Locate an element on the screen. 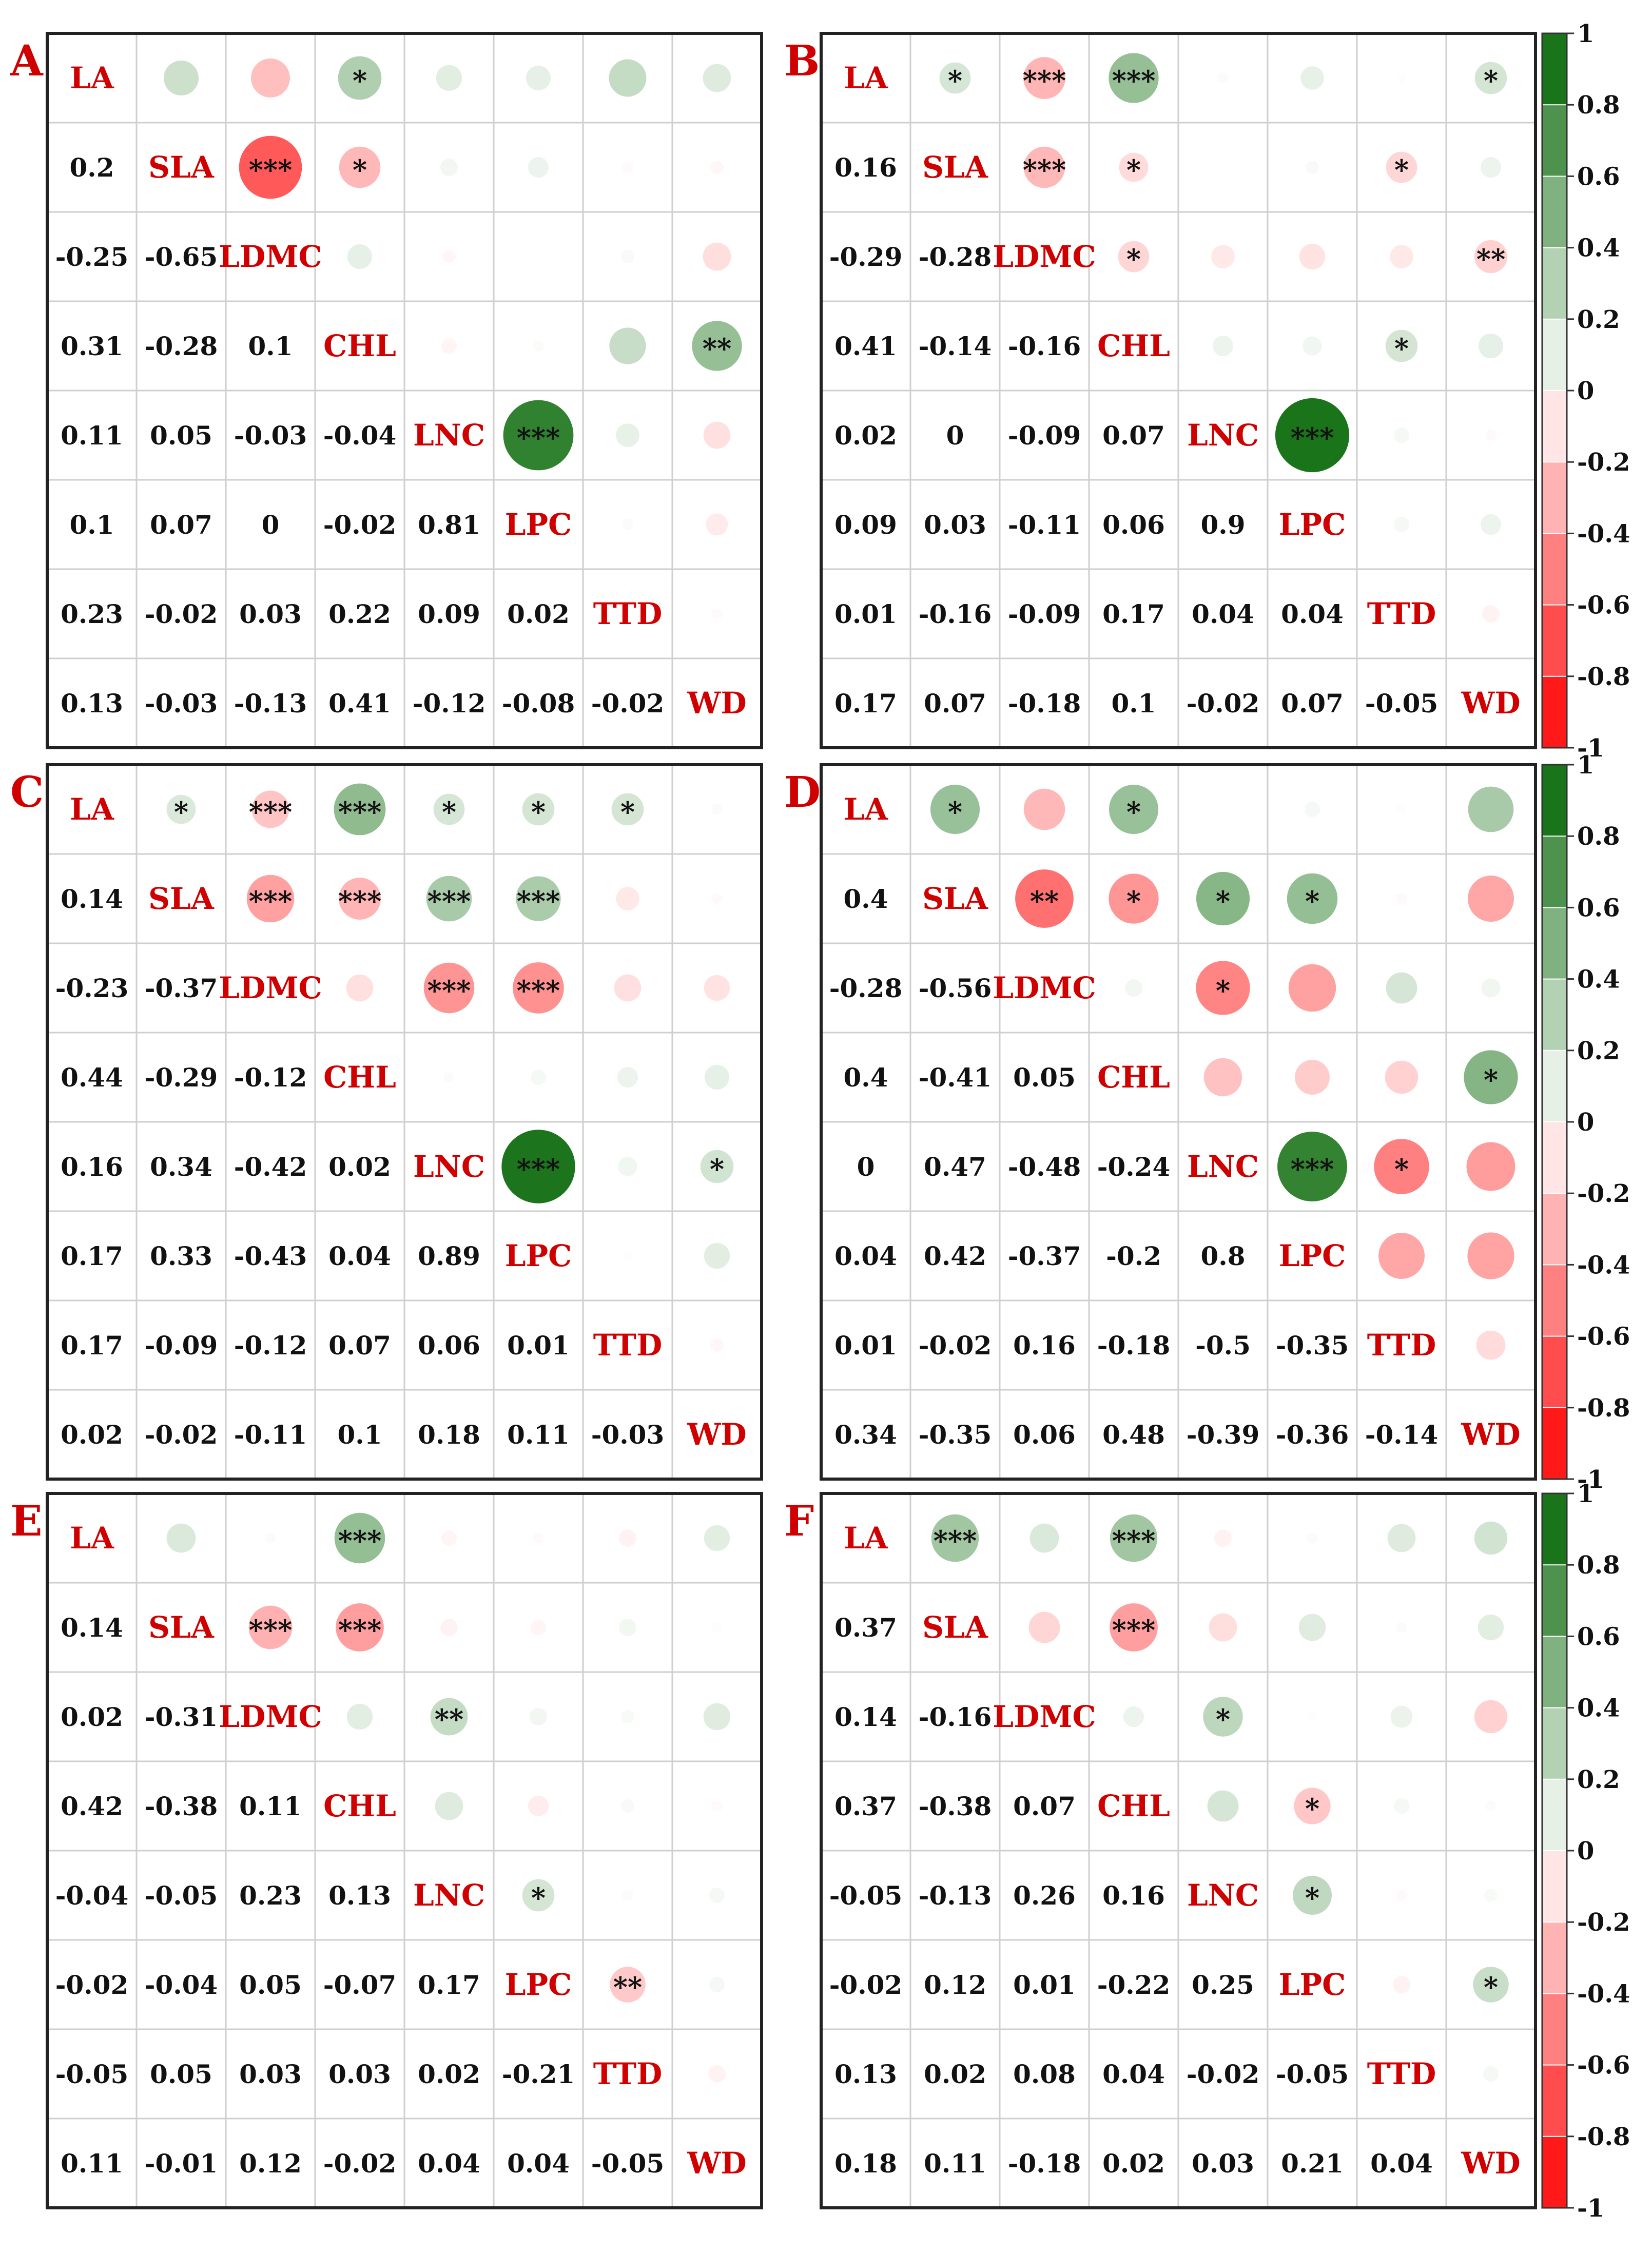 The height and width of the screenshot is (2253, 1652). panel-label-A: A is located at coordinates (27, 61).